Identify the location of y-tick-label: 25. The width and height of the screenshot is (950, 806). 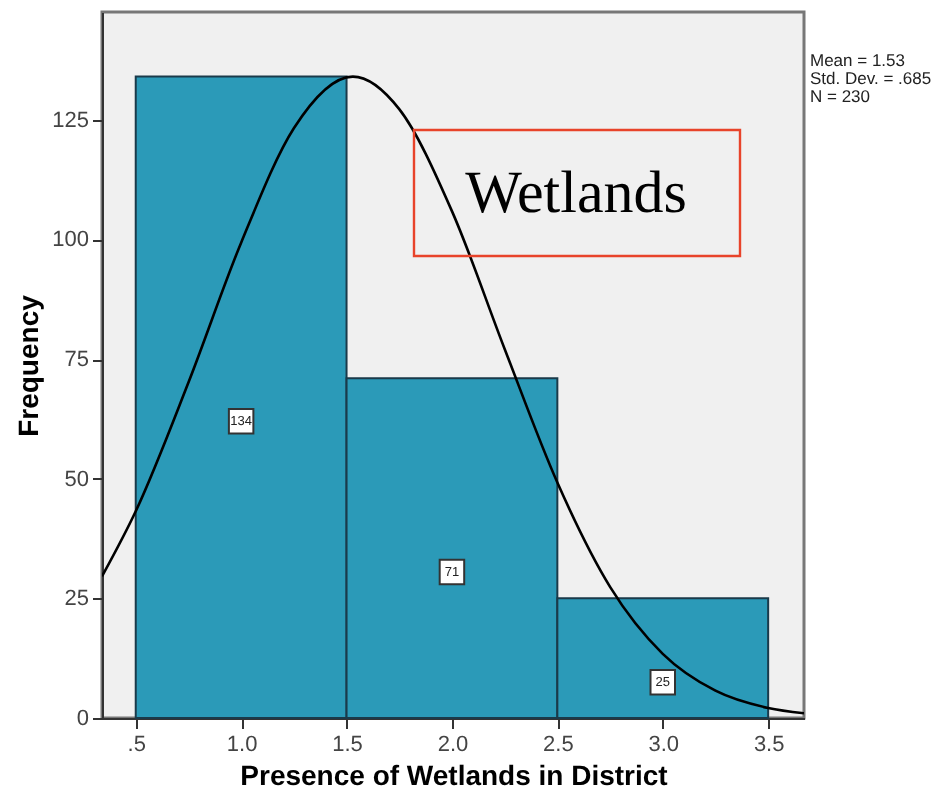
(76, 599).